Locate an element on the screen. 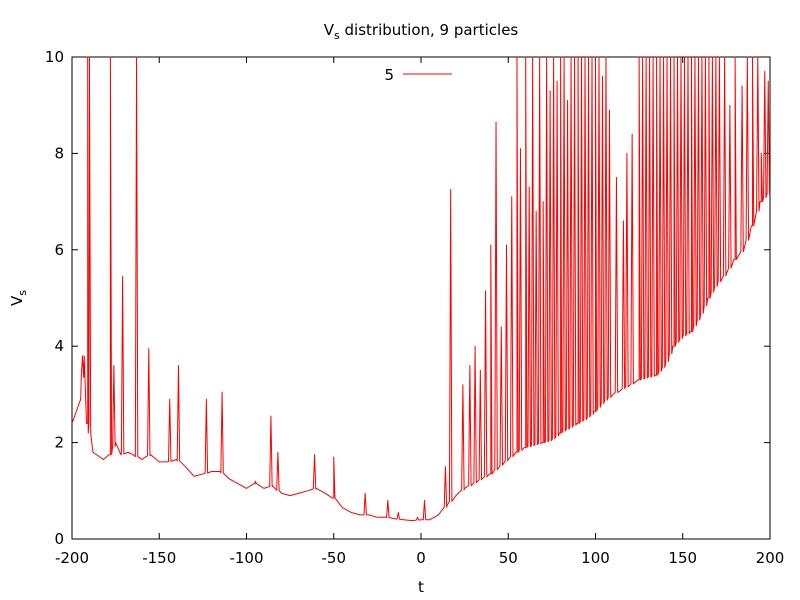 This screenshot has width=800, height=600. legend: 5 is located at coordinates (418, 75).